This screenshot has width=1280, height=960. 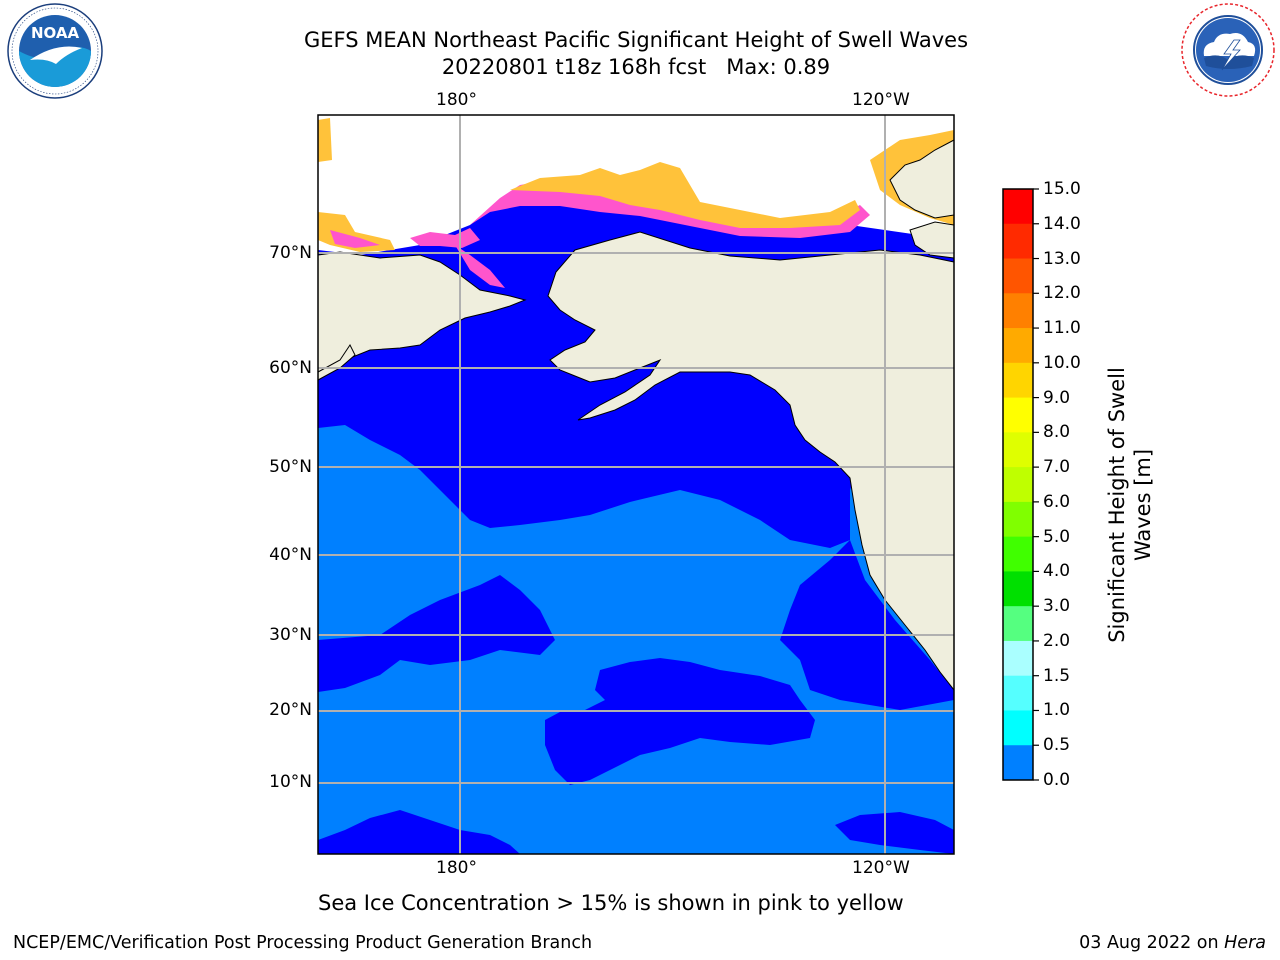 What do you see at coordinates (1062, 362) in the screenshot?
I see `colorbar-tick-label: 10.0` at bounding box center [1062, 362].